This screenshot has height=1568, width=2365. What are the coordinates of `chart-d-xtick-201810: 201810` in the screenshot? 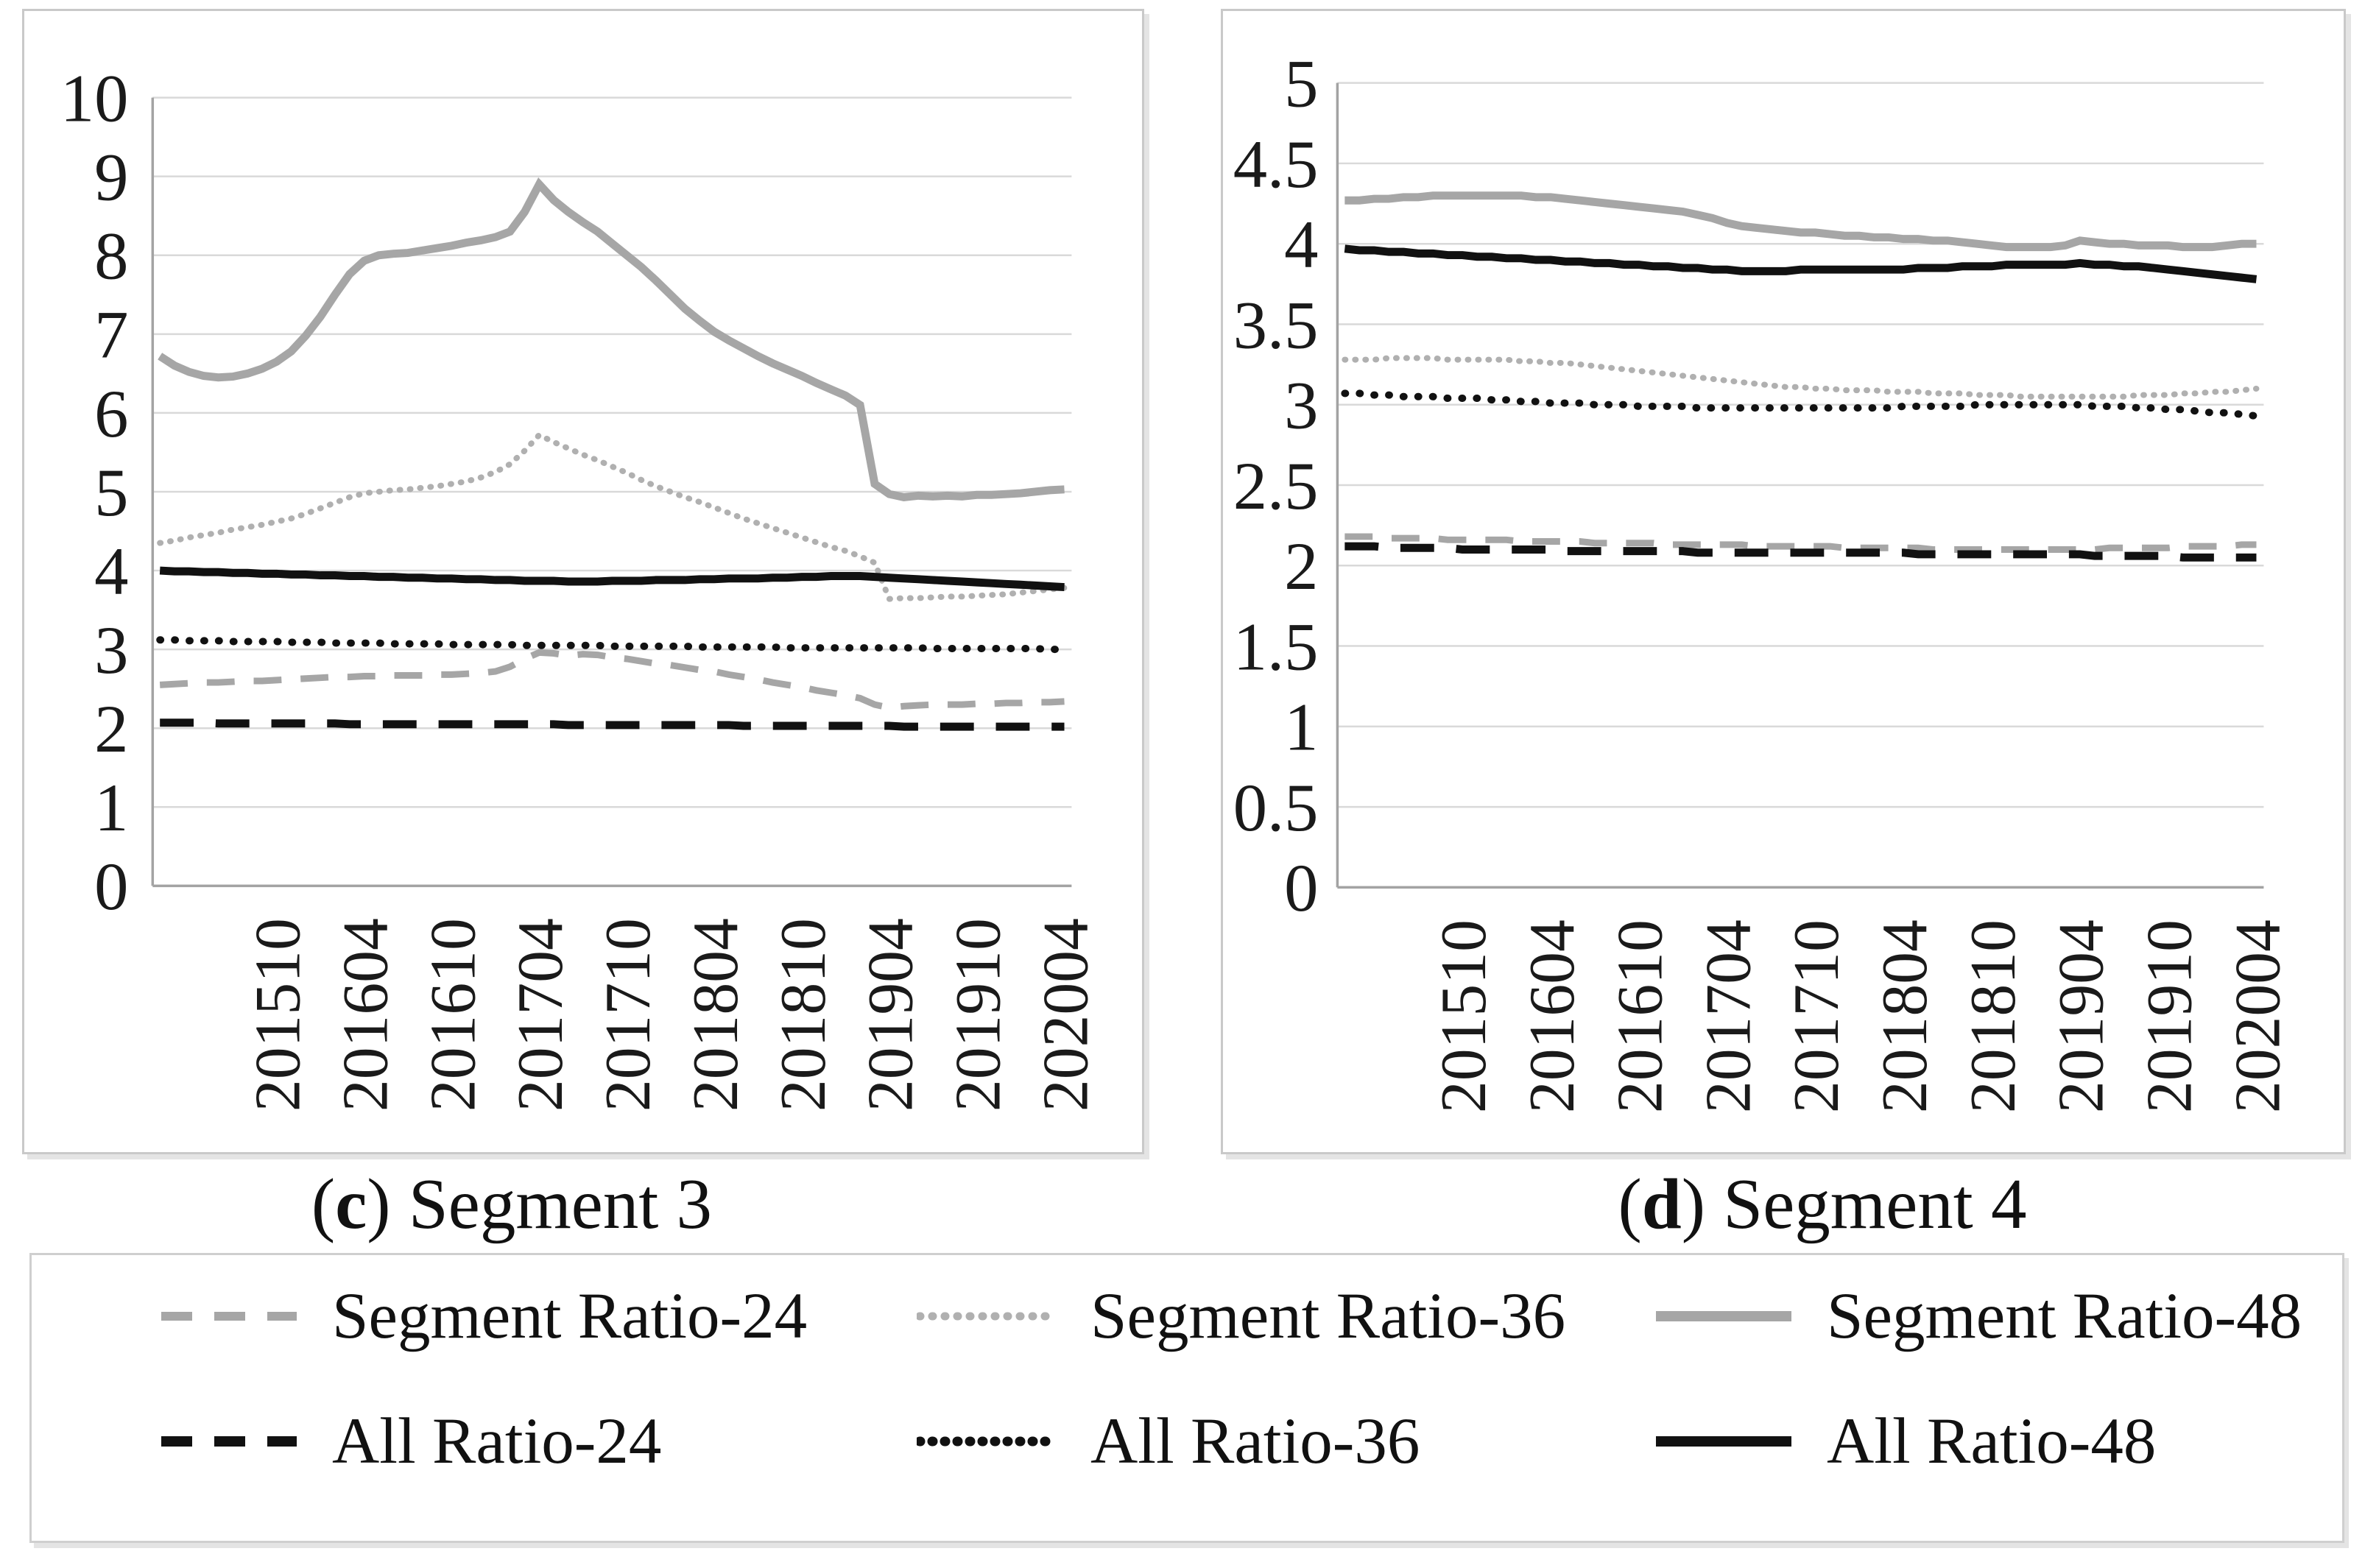 It's located at (1993, 1016).